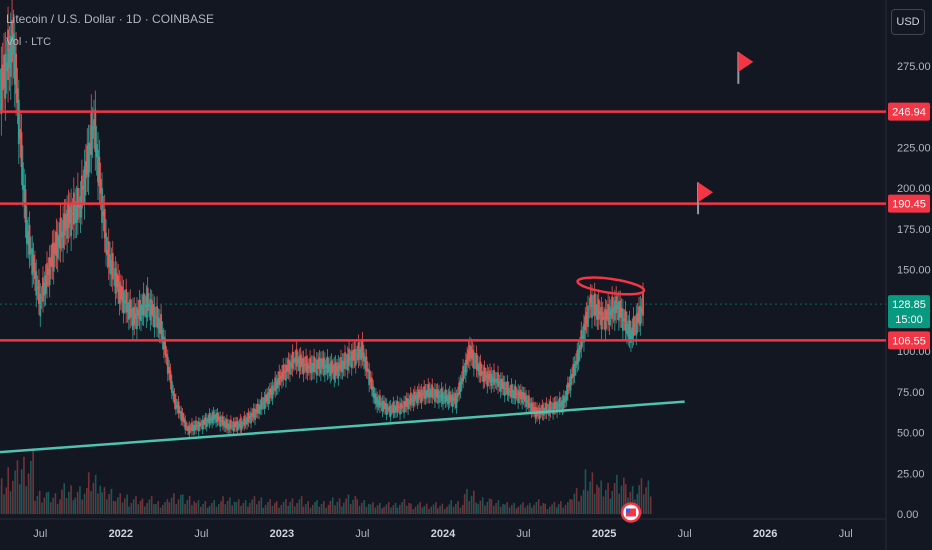  Describe the element at coordinates (110, 19) in the screenshot. I see `chart-title: Litecoin / U.S. Dollar · 1D · COINBASE` at that location.